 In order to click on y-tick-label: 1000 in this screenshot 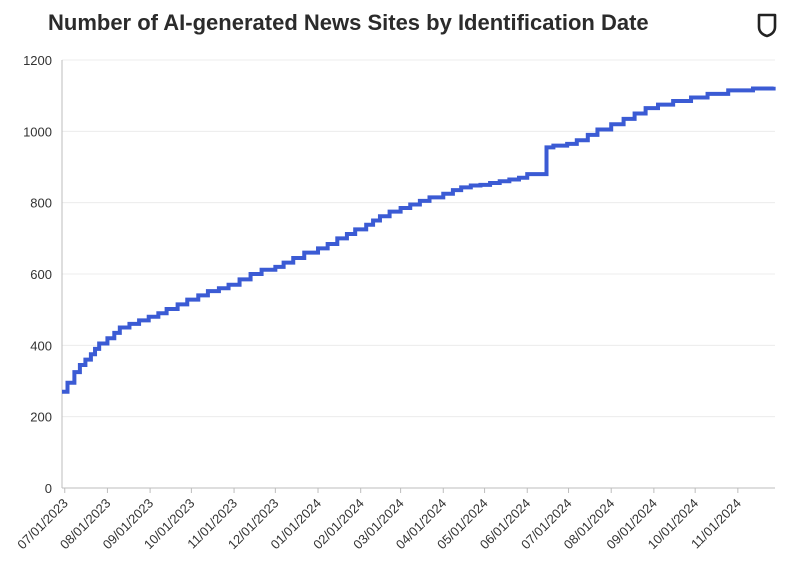, I will do `click(37, 131)`.